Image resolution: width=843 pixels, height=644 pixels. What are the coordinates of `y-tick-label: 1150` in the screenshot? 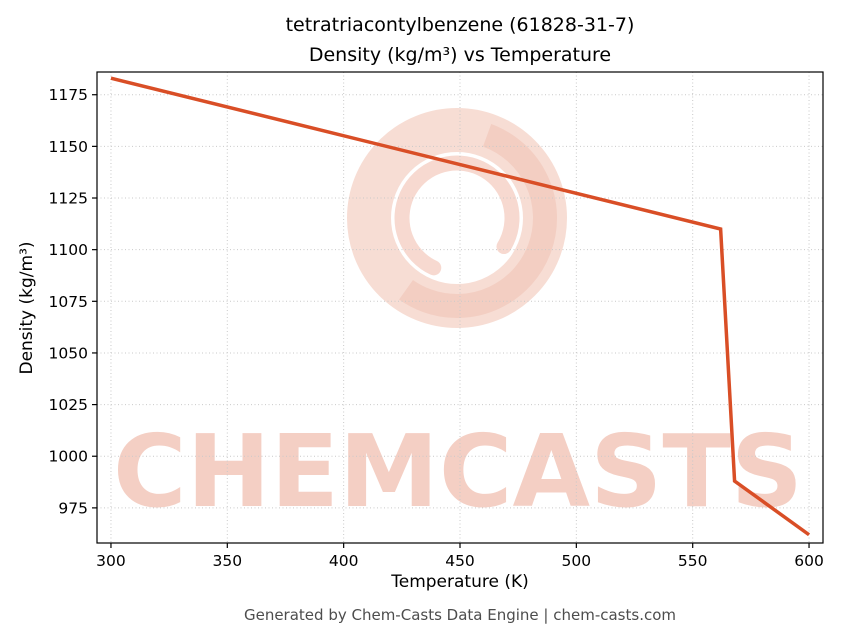 It's located at (68, 147).